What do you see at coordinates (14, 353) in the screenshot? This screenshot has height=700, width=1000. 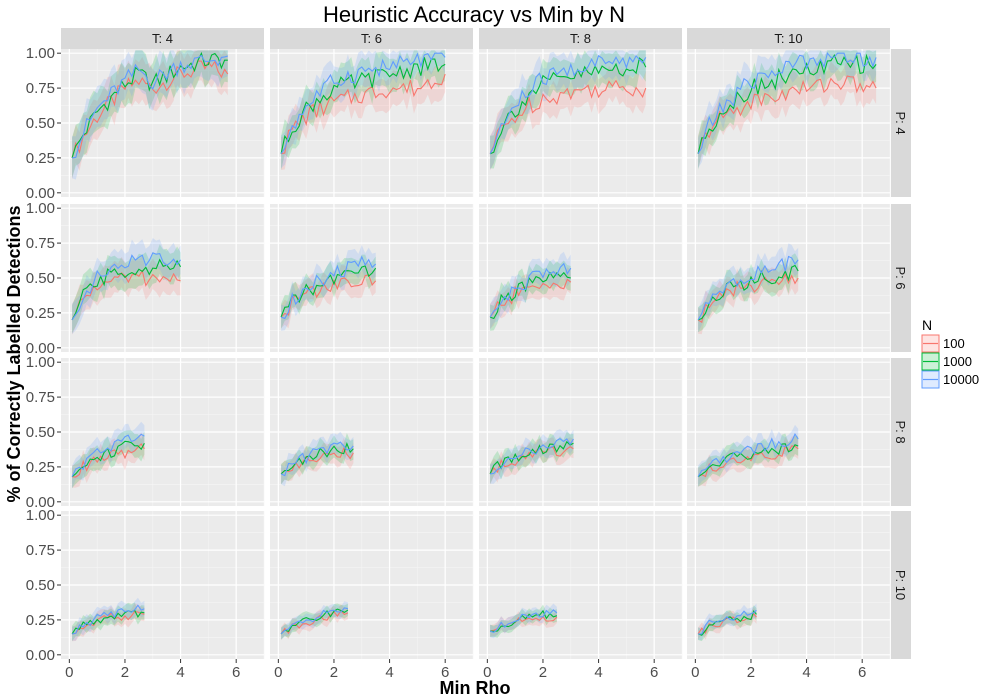 I see `y-axis-title: % of Correctly Labelled Detections` at bounding box center [14, 353].